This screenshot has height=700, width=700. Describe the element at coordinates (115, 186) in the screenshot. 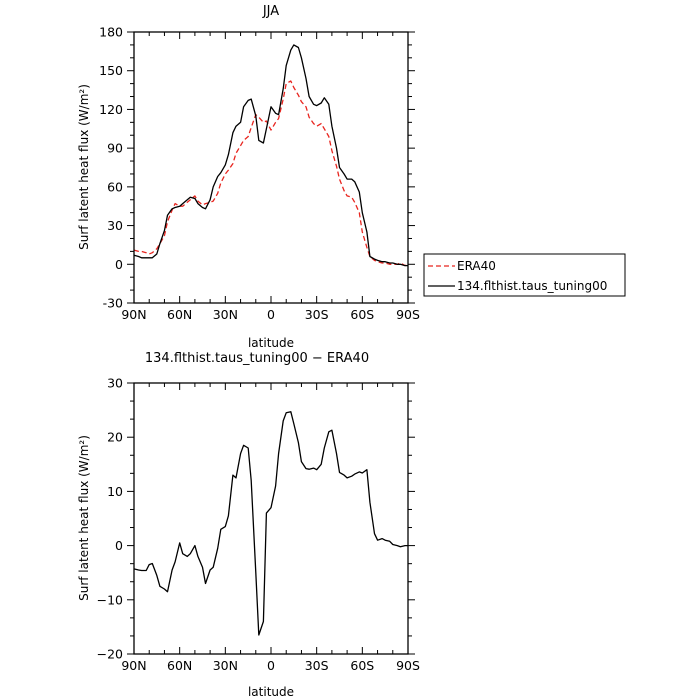

I see `top-y-tick-label: 60` at that location.